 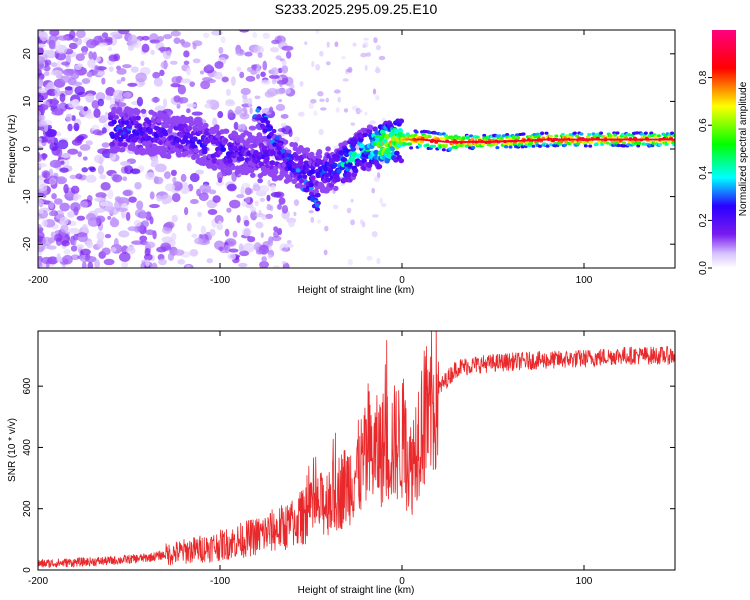 I want to click on figure-title: S233.2025.295.09.25.E10, so click(x=356, y=9).